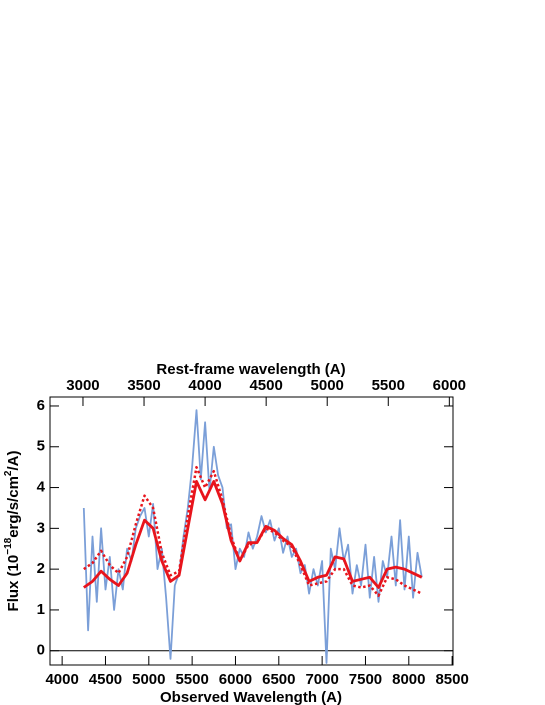 This screenshot has height=705, width=545. Describe the element at coordinates (8, 473) in the screenshot. I see `y-label-sup: 2` at that location.